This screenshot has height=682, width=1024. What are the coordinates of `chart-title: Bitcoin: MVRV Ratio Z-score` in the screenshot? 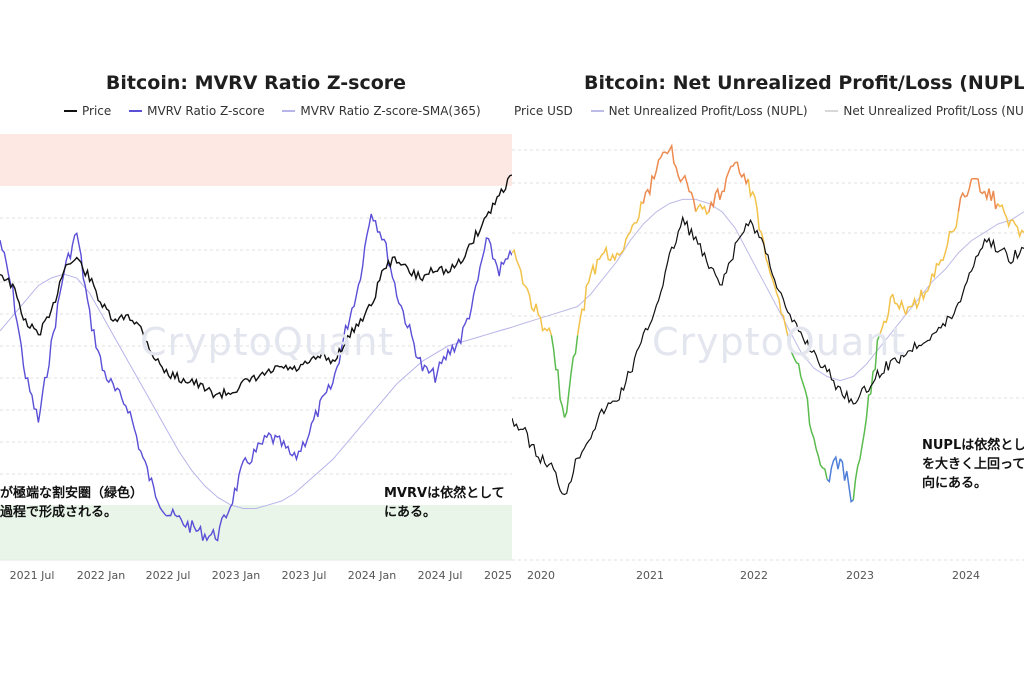 It's located at (256, 83).